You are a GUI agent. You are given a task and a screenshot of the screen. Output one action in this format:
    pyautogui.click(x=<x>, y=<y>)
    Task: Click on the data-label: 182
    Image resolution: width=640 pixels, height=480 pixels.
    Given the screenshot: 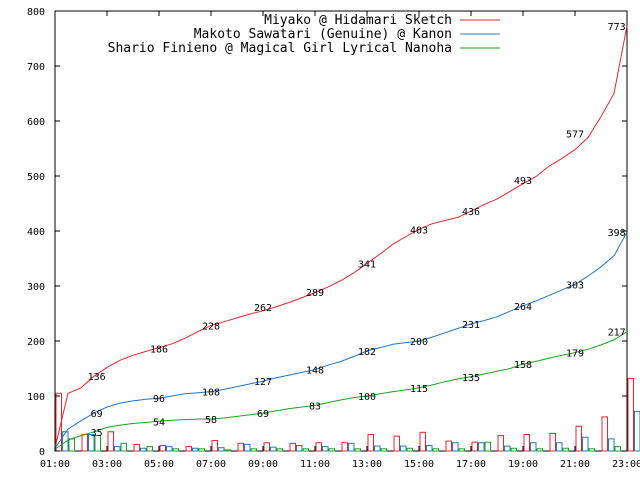 What is the action you would take?
    pyautogui.click(x=367, y=352)
    